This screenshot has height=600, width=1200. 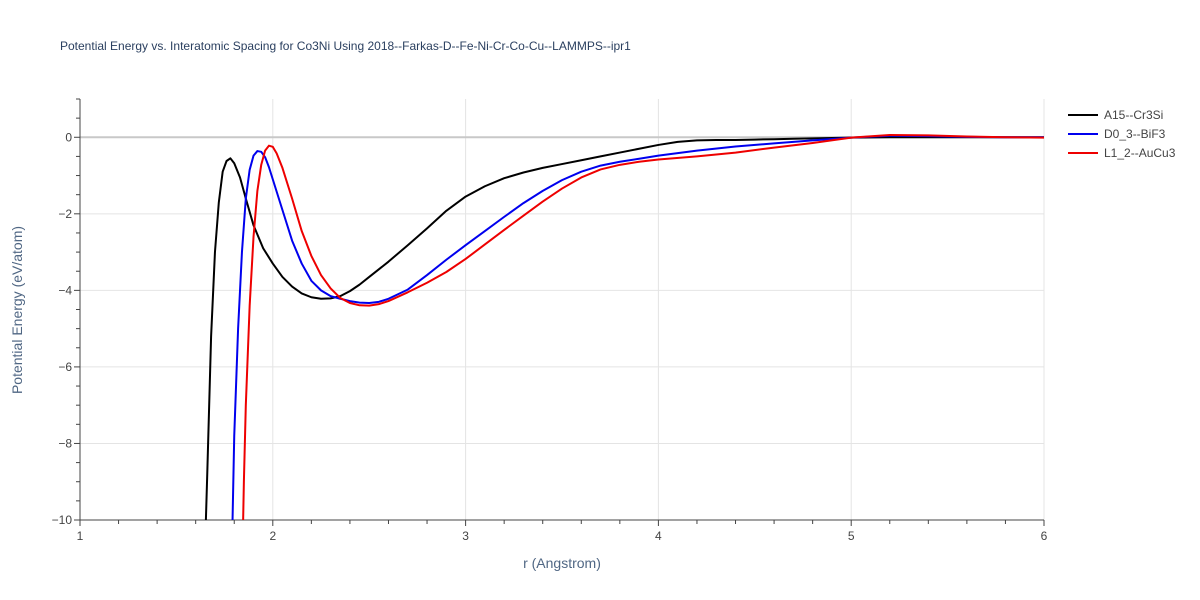 I want to click on legend-label: A15--Cr3Si, so click(x=1133, y=115).